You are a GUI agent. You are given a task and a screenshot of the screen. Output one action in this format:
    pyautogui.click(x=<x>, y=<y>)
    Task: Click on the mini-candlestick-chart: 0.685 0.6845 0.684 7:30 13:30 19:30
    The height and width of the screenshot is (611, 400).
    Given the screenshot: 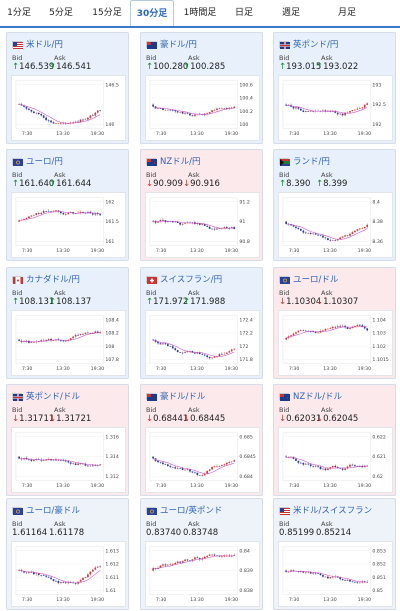 What is the action you would take?
    pyautogui.click(x=202, y=460)
    